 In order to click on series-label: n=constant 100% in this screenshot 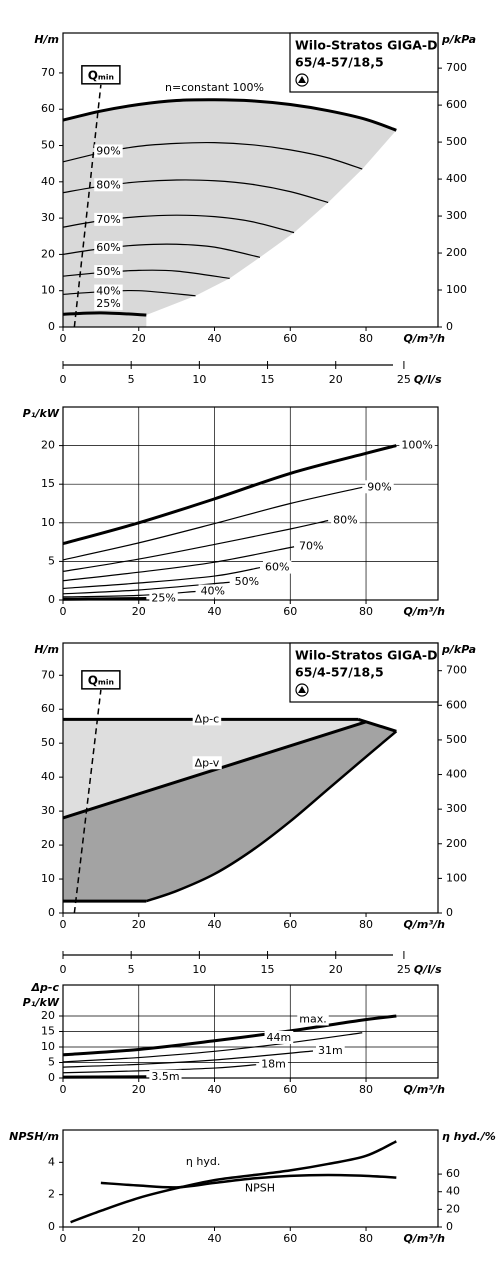, I will do `click(214, 87)`.